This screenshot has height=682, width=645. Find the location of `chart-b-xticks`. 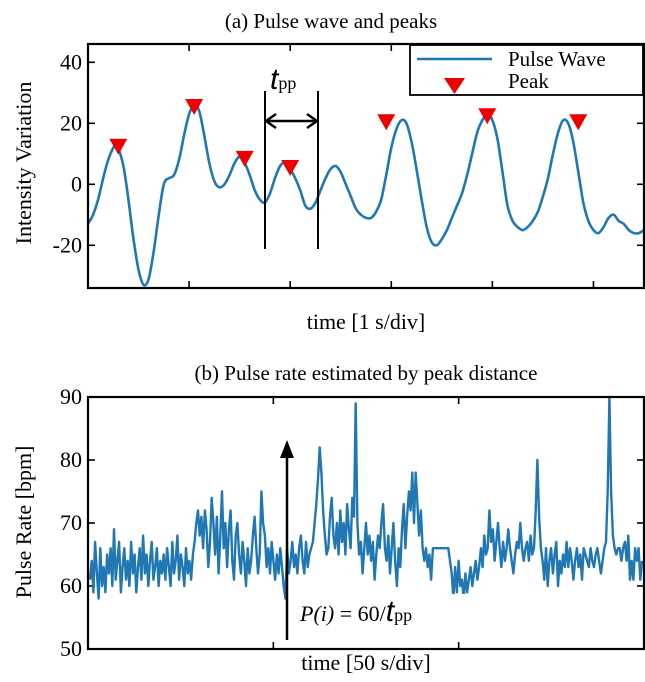

chart-b-xticks is located at coordinates (366, 523).